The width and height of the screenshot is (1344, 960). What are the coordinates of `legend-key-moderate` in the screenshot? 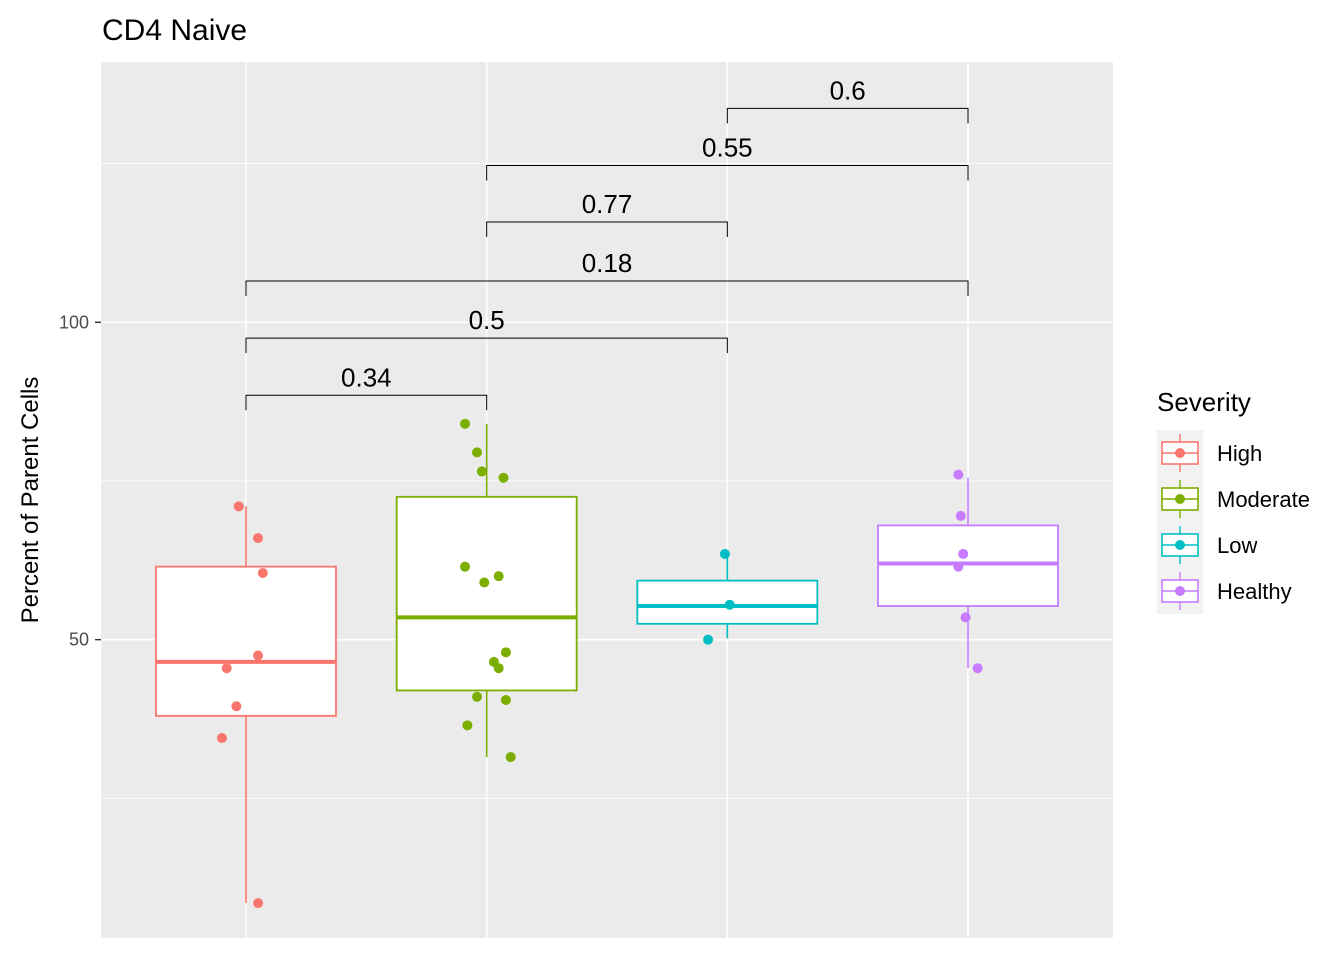 It's located at (1180, 499).